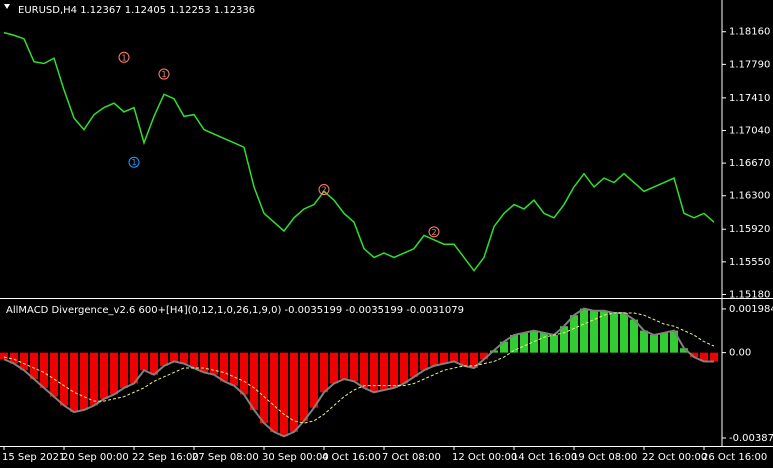  I want to click on y-tick-label: 1.17790, so click(749, 64).